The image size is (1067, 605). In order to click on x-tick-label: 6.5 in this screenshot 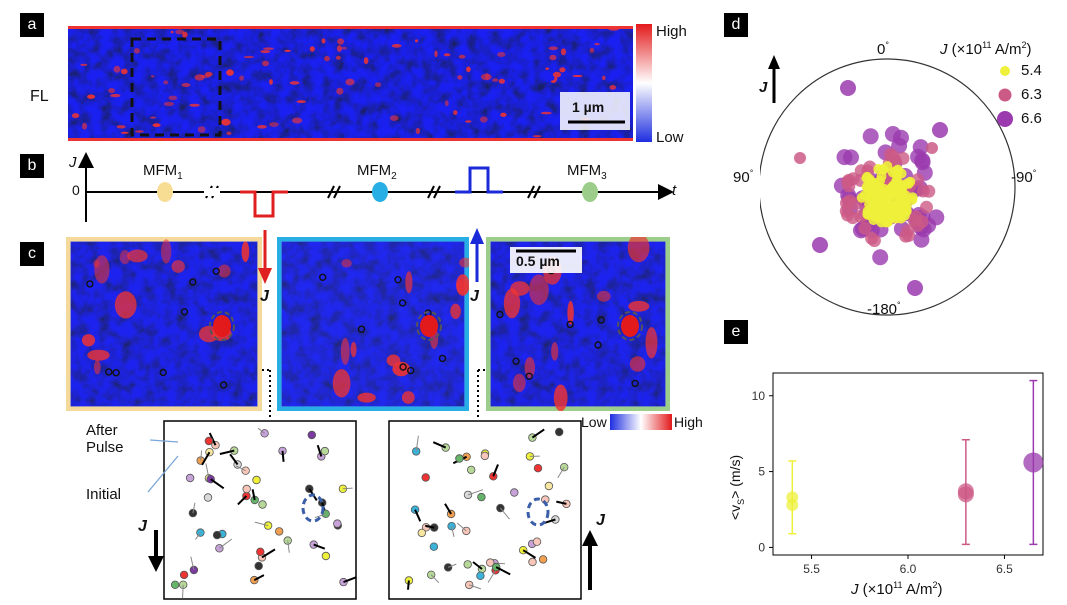, I will do `click(1004, 569)`.